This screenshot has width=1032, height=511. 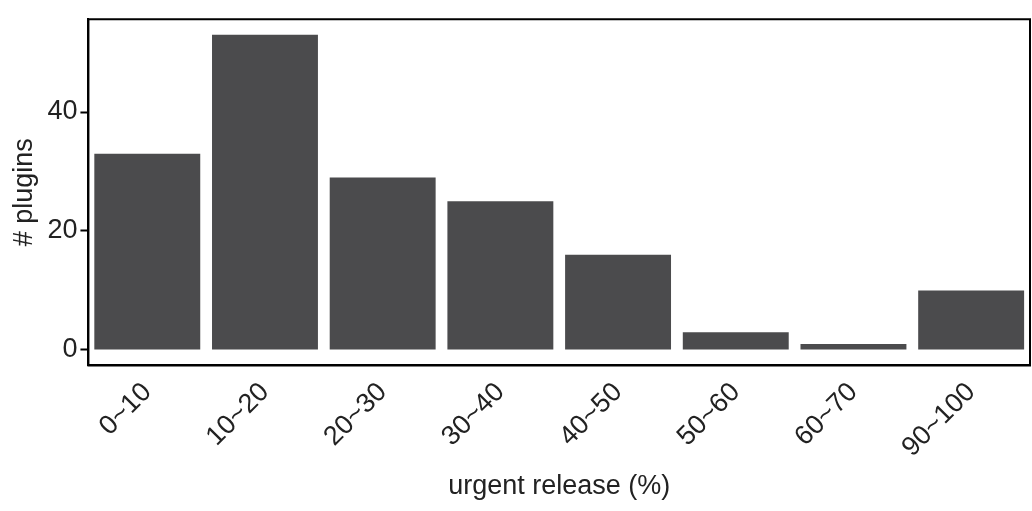 I want to click on y-tick-label: 0, so click(x=70, y=348).